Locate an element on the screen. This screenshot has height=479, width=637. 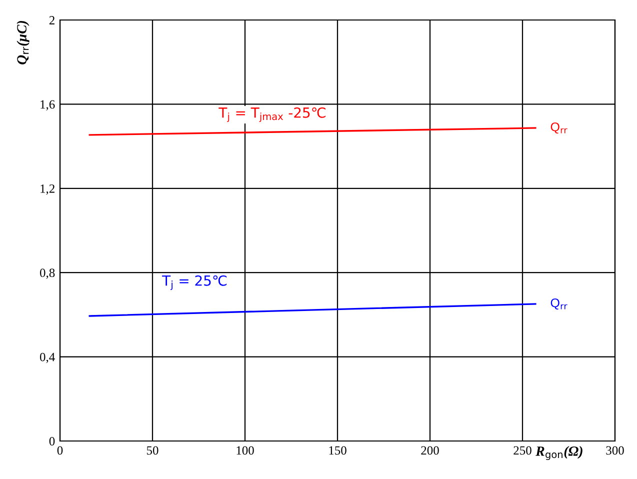
annotation: T$_{j}$ = 25℃ is located at coordinates (194, 282).